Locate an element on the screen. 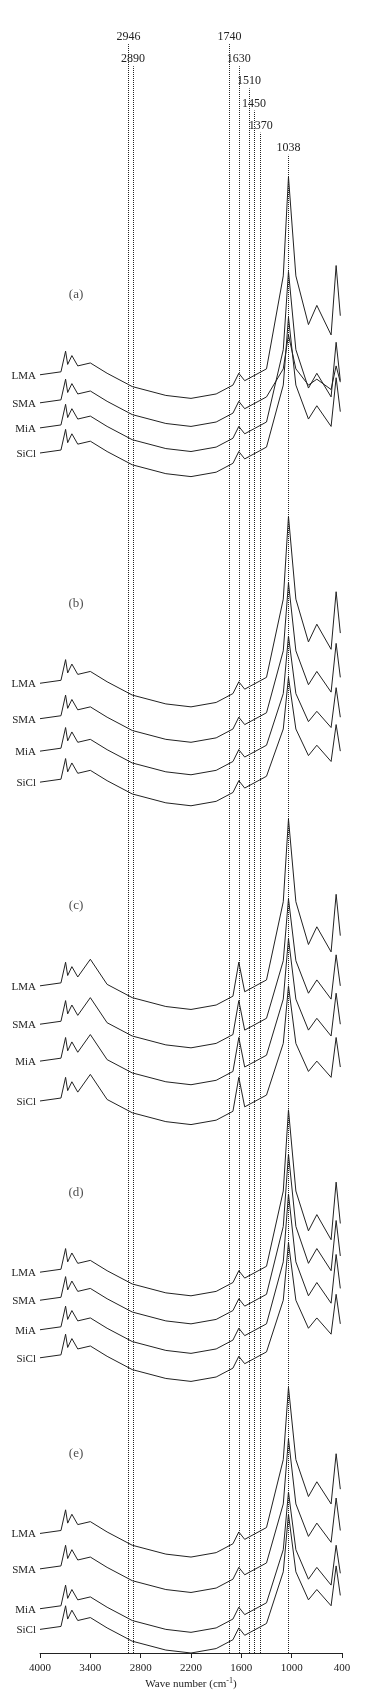  annotation: (b) is located at coordinates (76, 602).